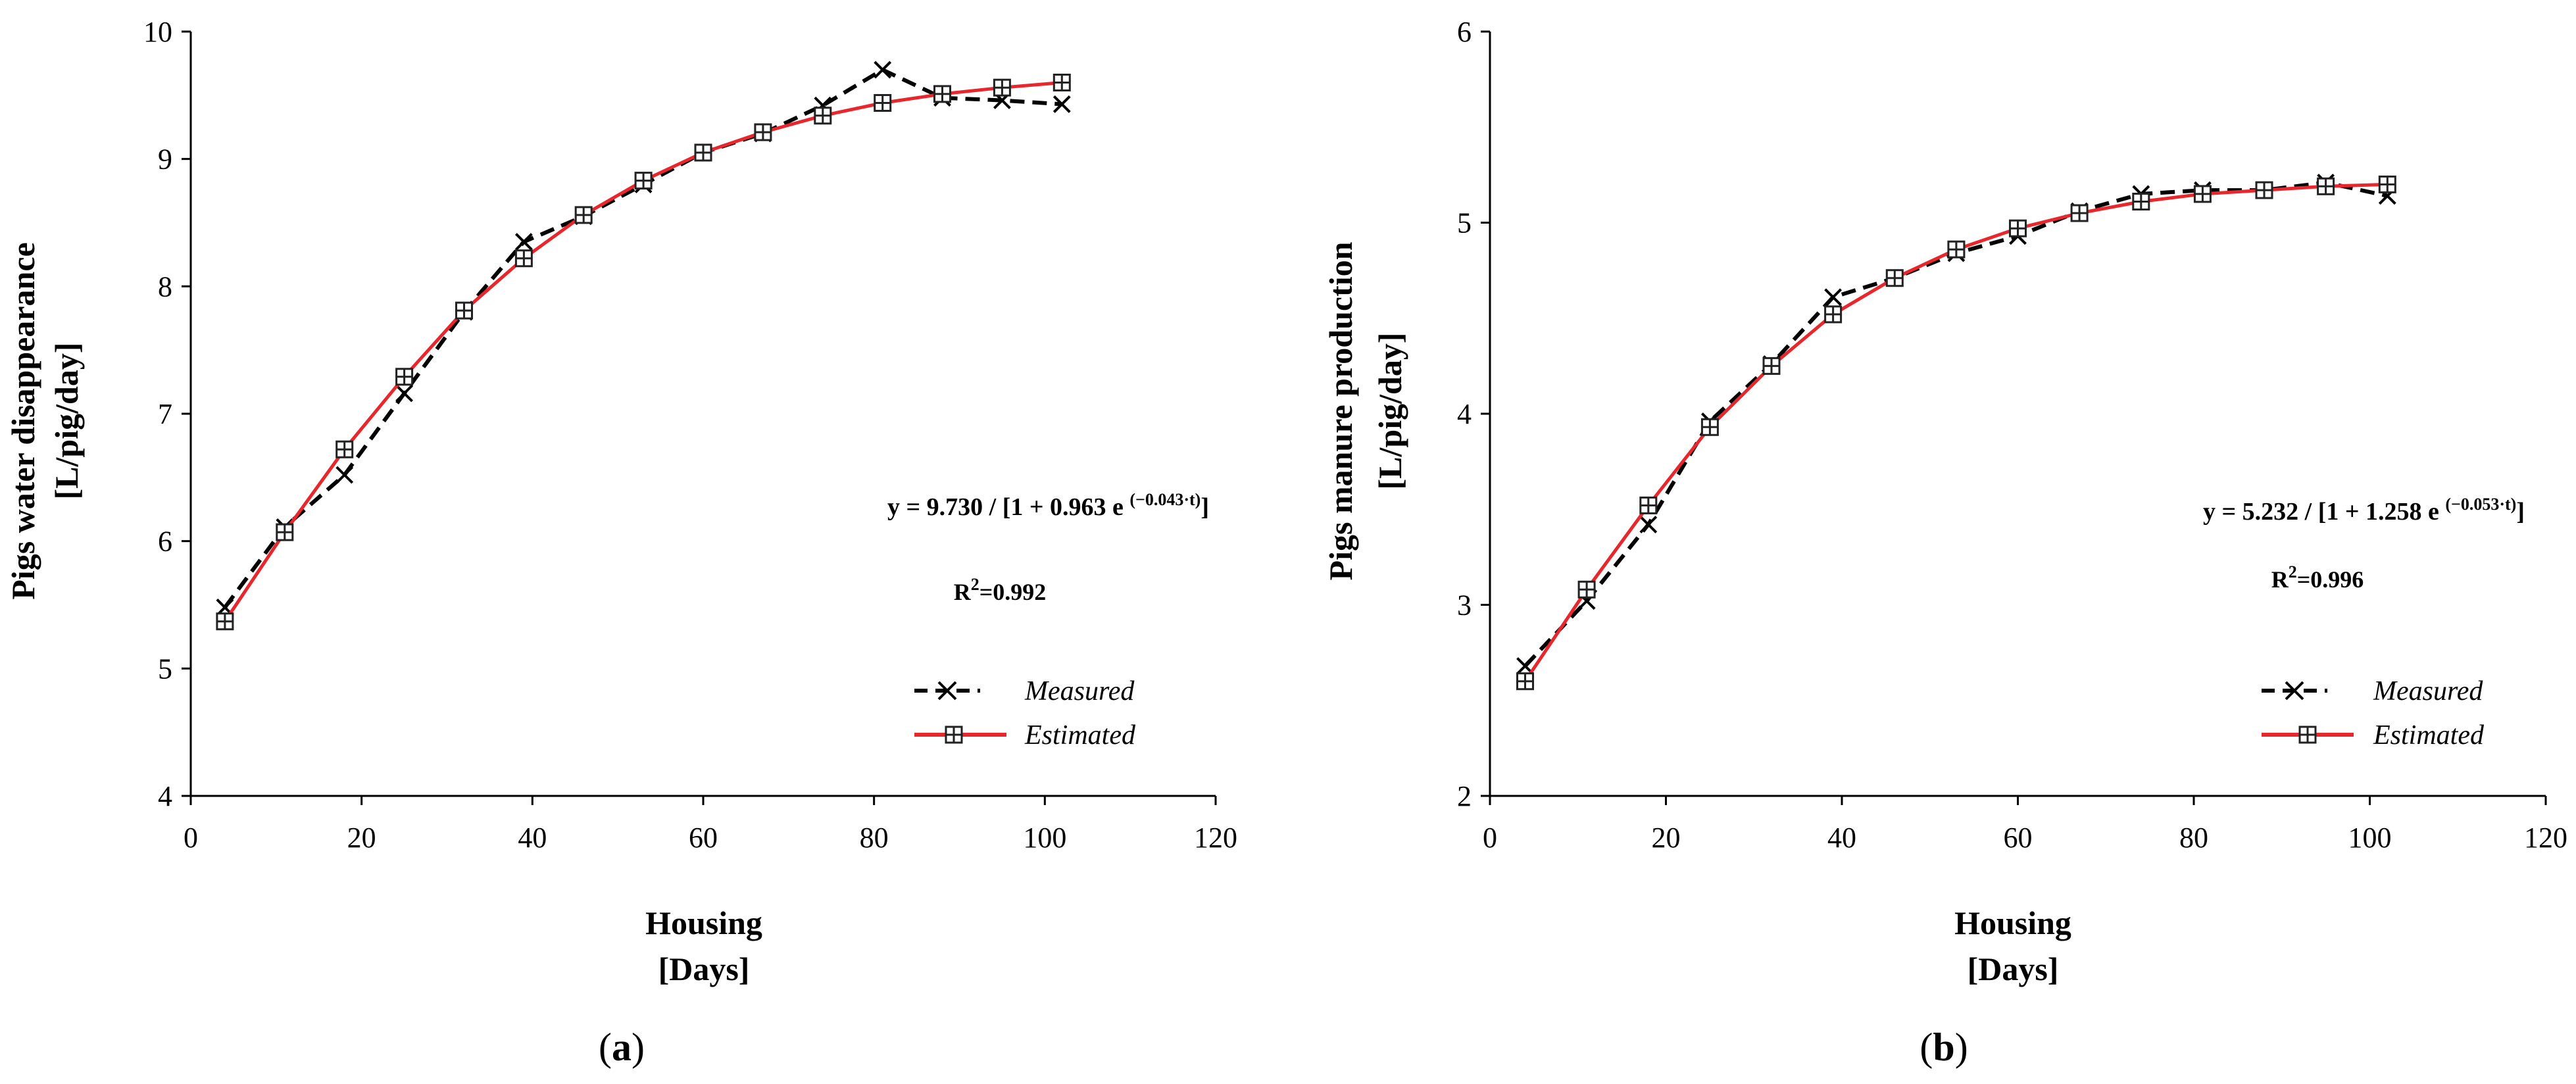 The height and width of the screenshot is (1084, 2576). I want to click on panel-a-x-tick-label: 120, so click(1215, 838).